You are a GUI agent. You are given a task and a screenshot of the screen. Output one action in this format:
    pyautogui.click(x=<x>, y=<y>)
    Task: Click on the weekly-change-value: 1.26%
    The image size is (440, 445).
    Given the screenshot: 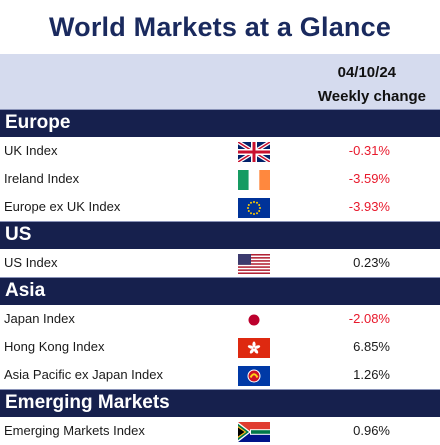 What is the action you would take?
    pyautogui.click(x=371, y=374)
    